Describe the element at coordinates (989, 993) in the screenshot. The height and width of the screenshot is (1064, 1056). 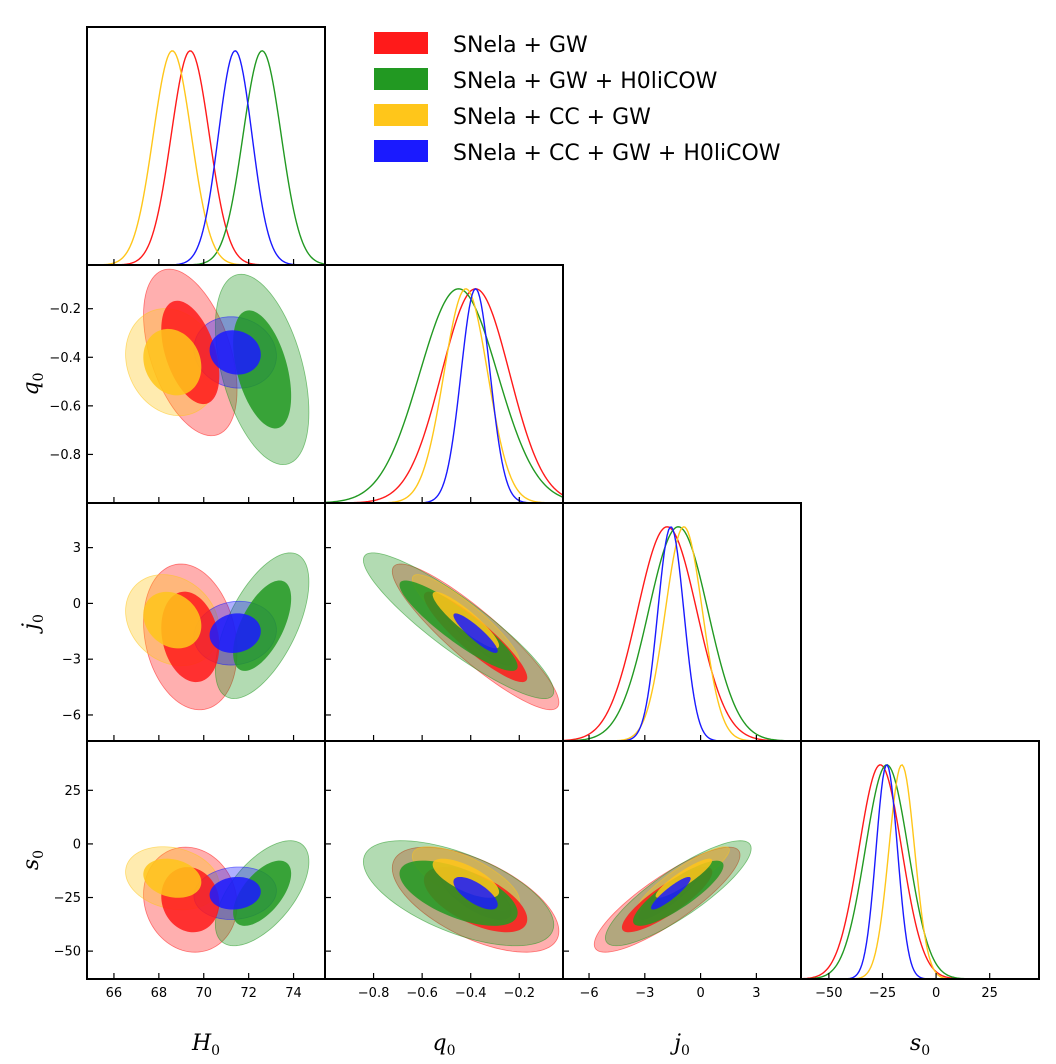
I see `x-tick-label: 25` at that location.